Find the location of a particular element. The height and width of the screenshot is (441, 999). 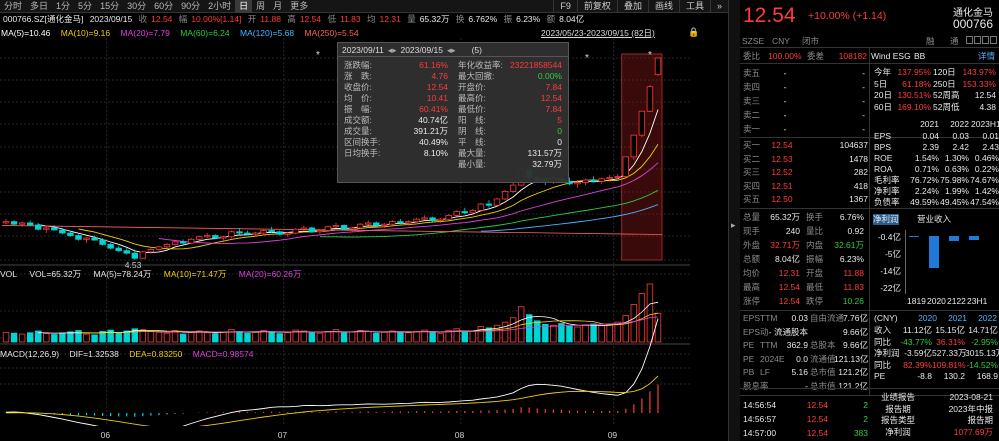

detail-link: 详情 is located at coordinates (987, 56).